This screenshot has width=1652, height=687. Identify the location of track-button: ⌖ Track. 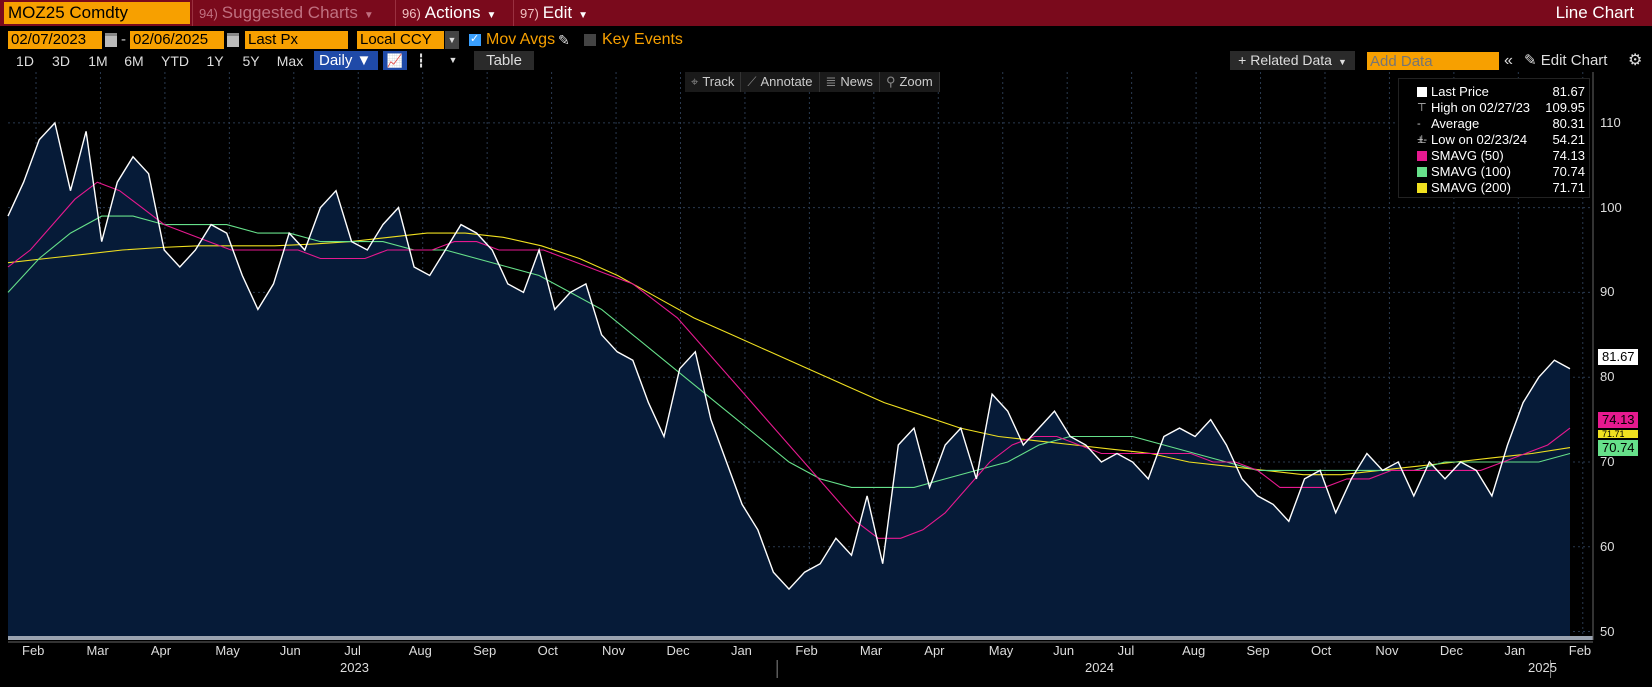
(713, 82).